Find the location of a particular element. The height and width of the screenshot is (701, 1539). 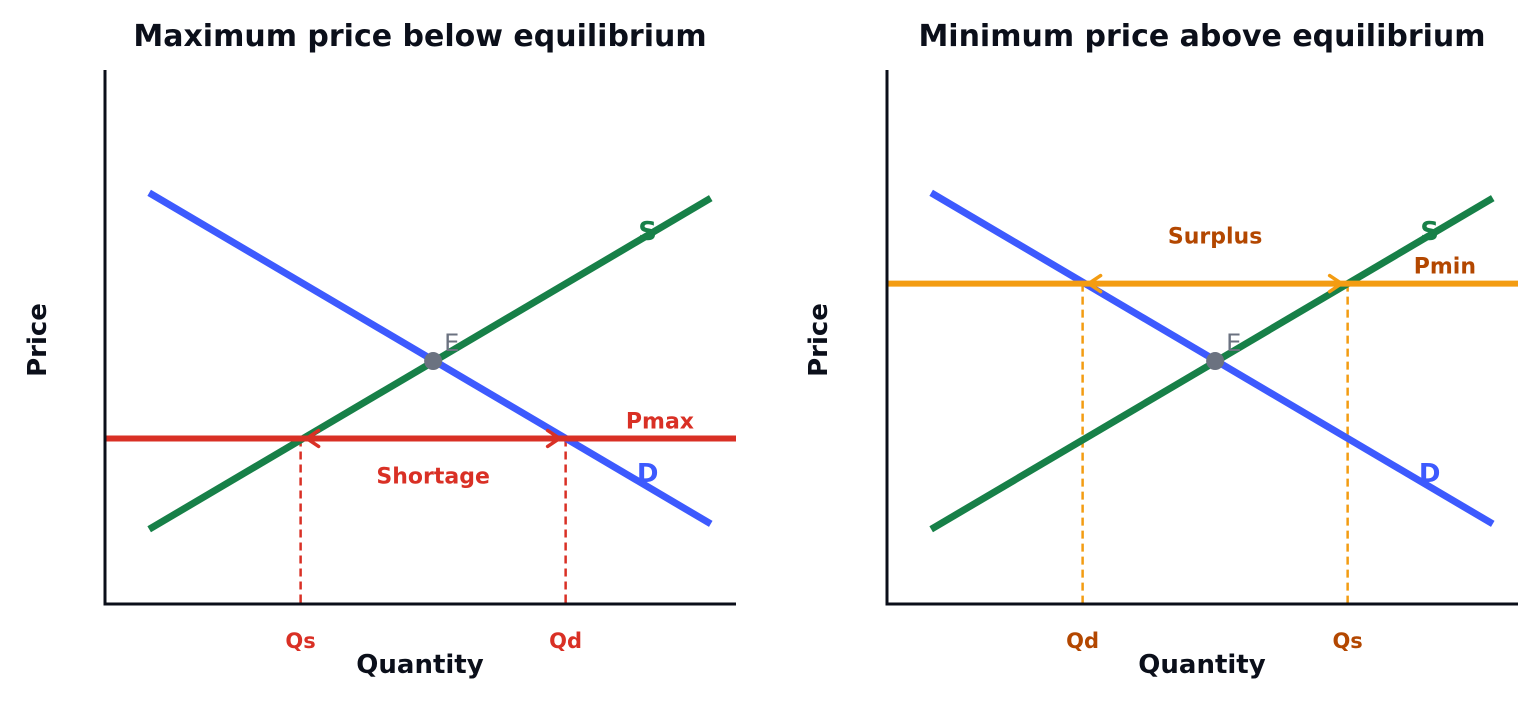

chart-title: Maximum price below equilibrium is located at coordinates (419, 36).